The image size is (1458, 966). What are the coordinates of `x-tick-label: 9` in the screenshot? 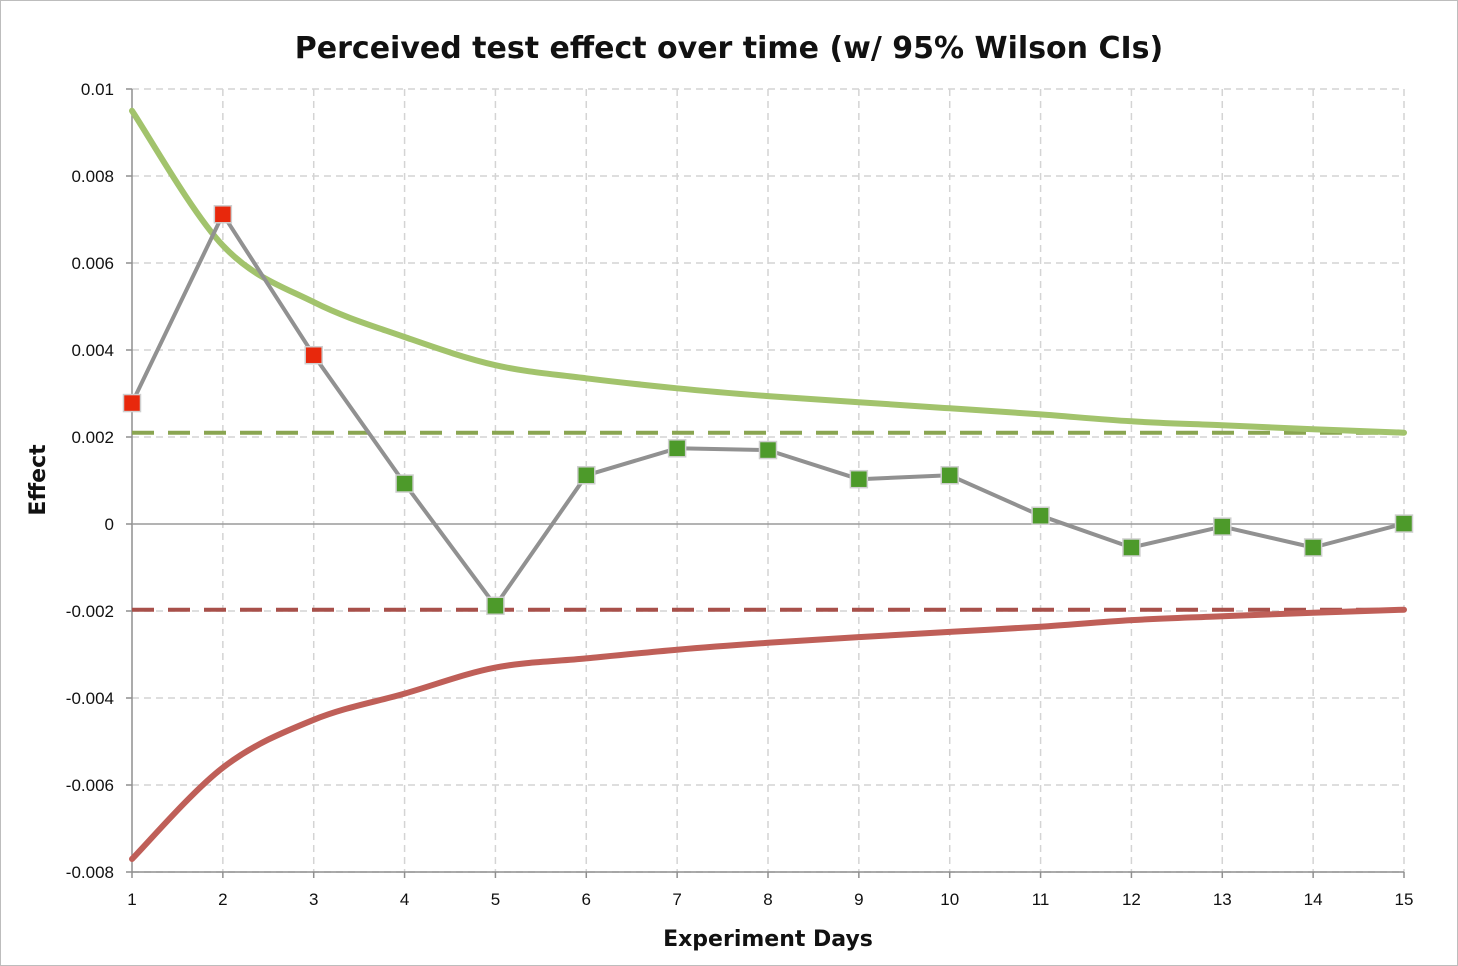 It's located at (858, 899).